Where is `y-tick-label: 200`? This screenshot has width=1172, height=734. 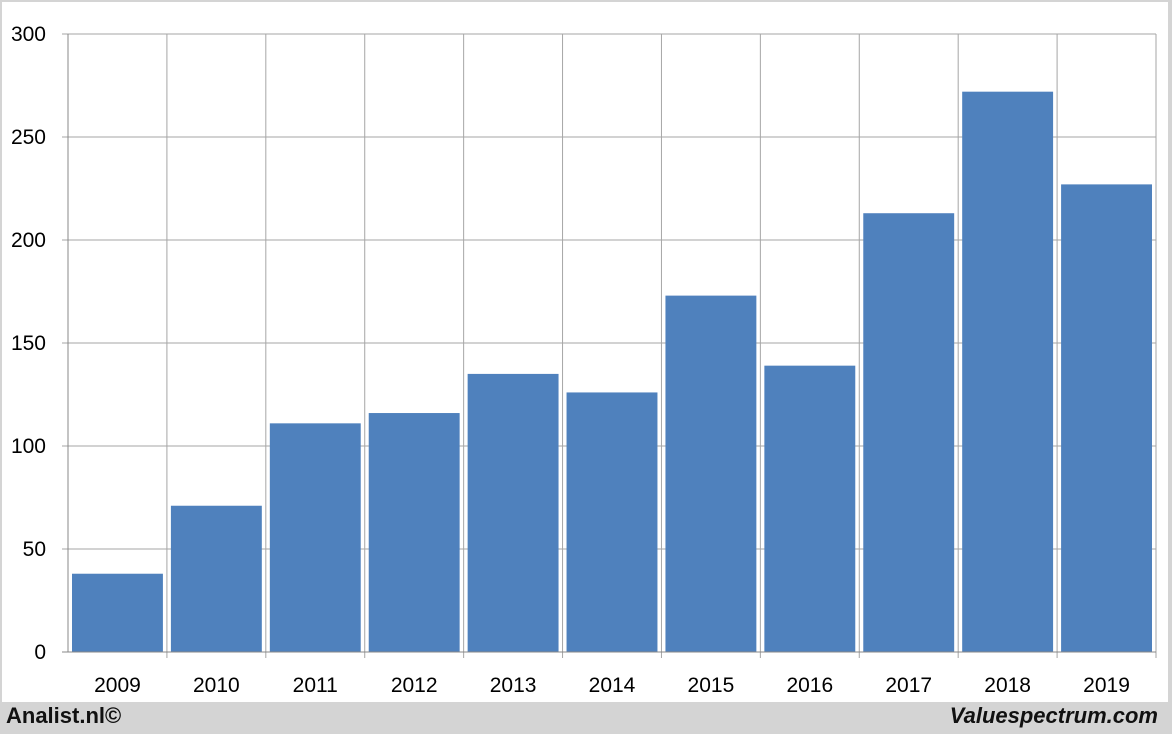 y-tick-label: 200 is located at coordinates (28, 240).